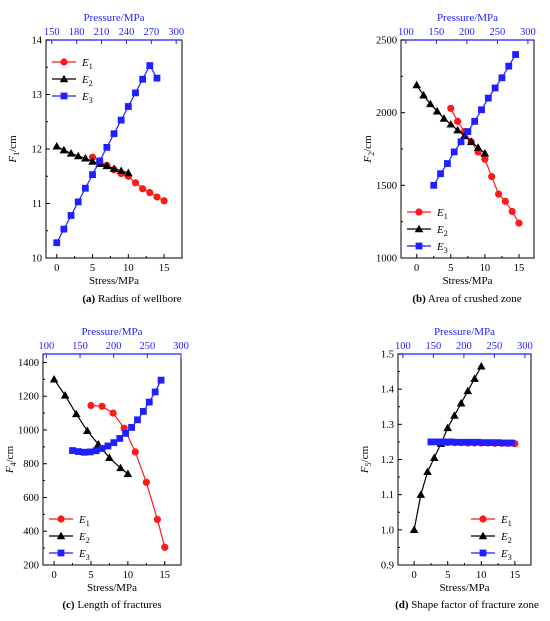  What do you see at coordinates (466, 299) in the screenshot?
I see `panel-caption: (b) Area of crushed zone` at bounding box center [466, 299].